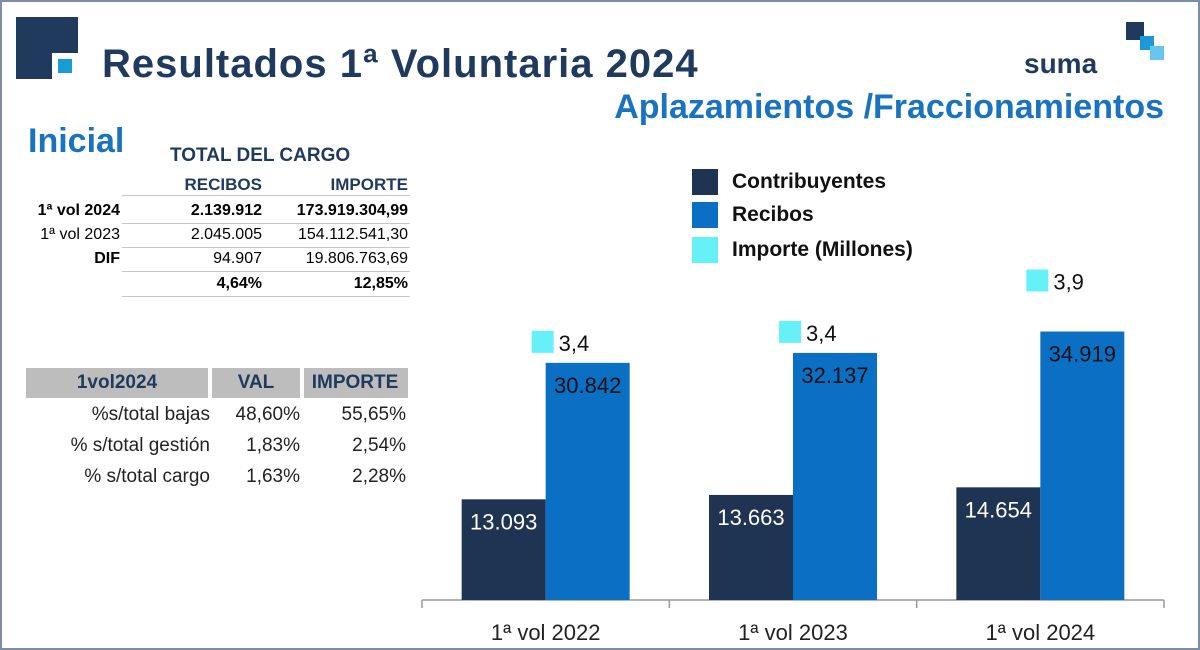  What do you see at coordinates (1068, 282) in the screenshot?
I see `data-label-importe: 3,9` at bounding box center [1068, 282].